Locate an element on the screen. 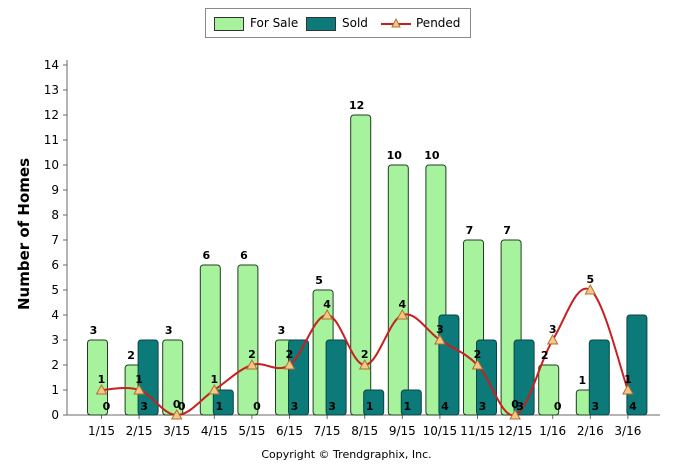  x-tick-label: 3/16 is located at coordinates (627, 431).